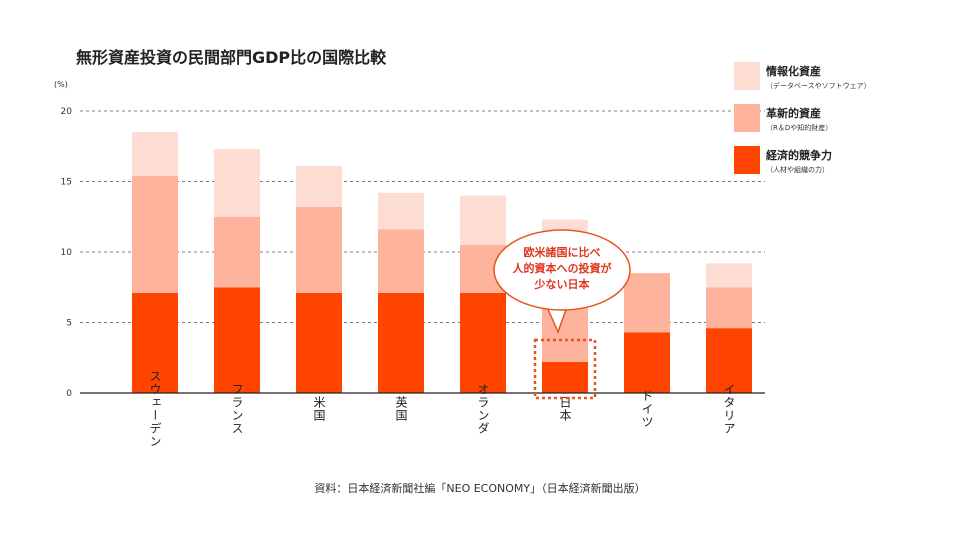  What do you see at coordinates (799, 155) in the screenshot?
I see `legend-label-economic: 経済的競争力` at bounding box center [799, 155].